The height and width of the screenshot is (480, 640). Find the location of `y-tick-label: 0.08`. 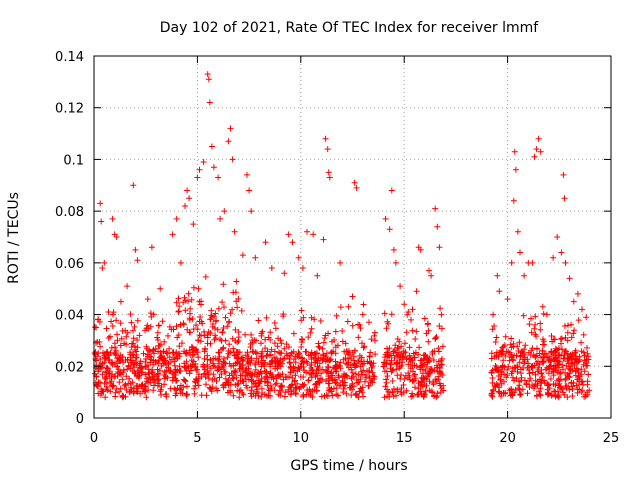

y-tick-label: 0.08 is located at coordinates (69, 212).